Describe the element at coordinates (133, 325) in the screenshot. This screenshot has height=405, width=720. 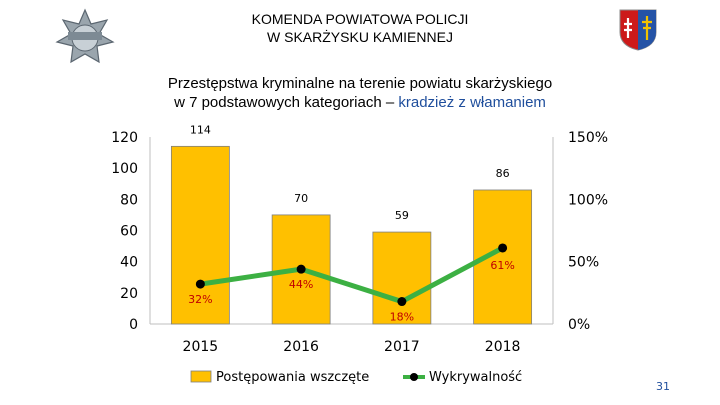
I see `y-left-tick-label: 0` at that location.